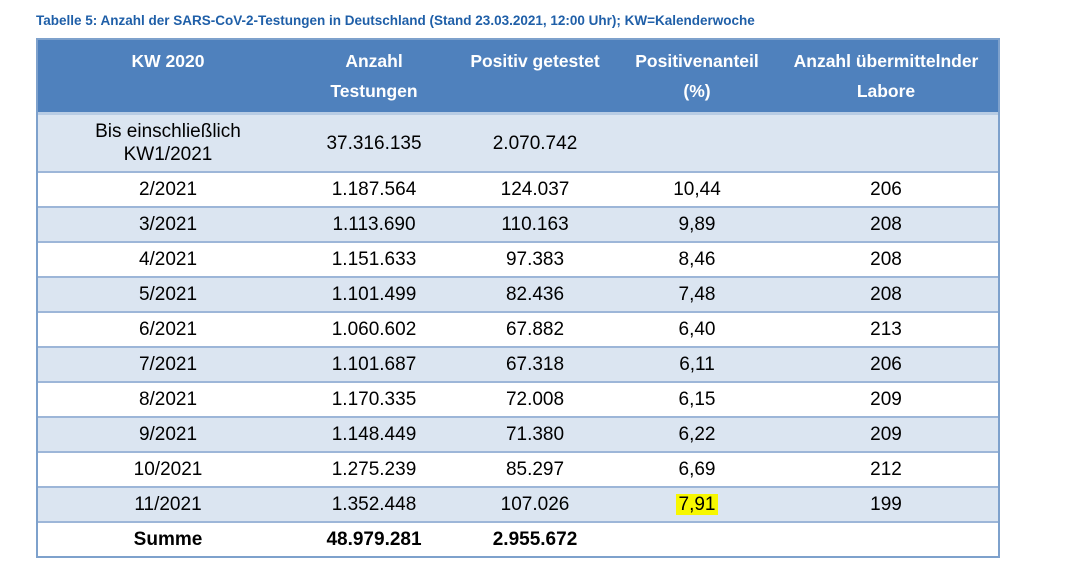 This screenshot has height=563, width=1068. Describe the element at coordinates (886, 77) in the screenshot. I see `header-labs: Anzahl übermittelnder Labore` at that location.